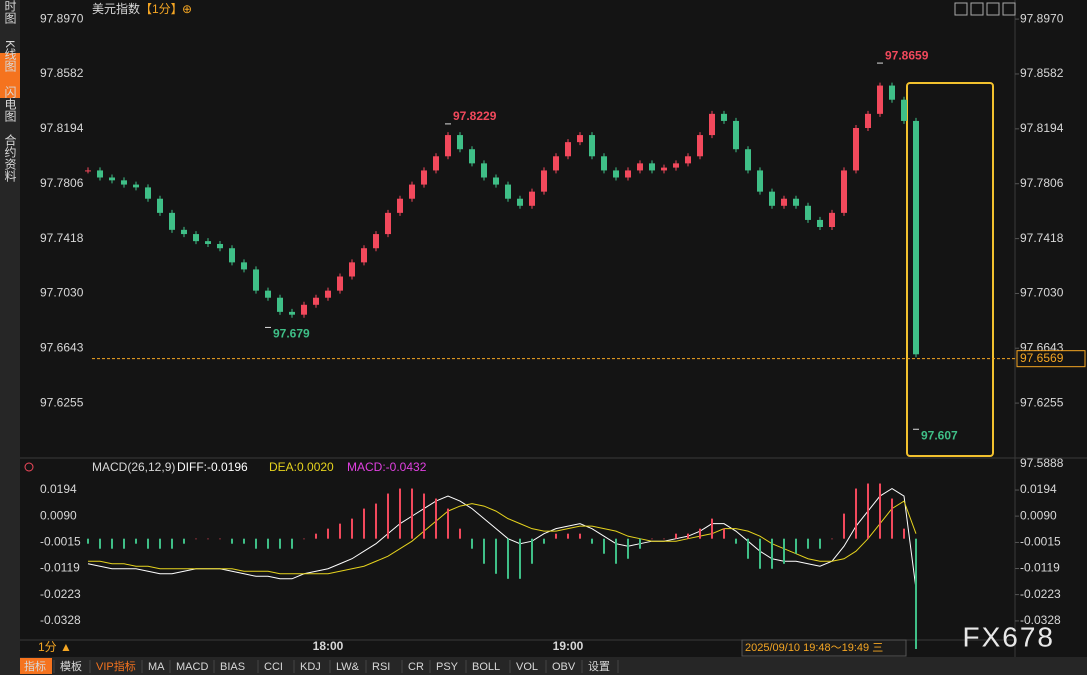 The width and height of the screenshot is (1087, 675). What do you see at coordinates (273, 667) in the screenshot?
I see `toolbar-item: CCI` at bounding box center [273, 667].